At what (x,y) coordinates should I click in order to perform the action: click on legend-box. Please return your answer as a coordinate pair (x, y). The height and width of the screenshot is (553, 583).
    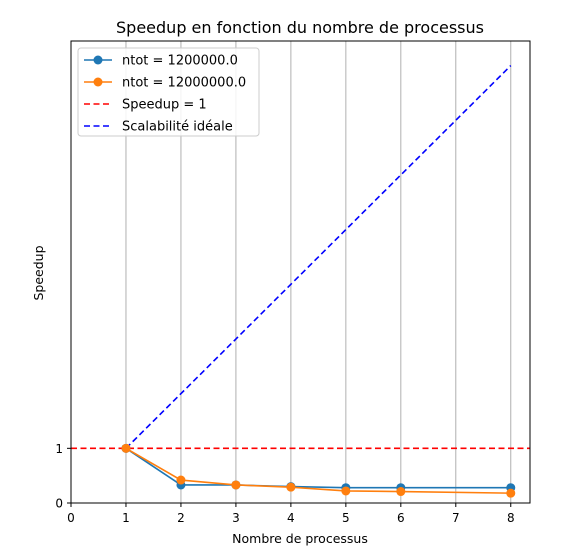
    Looking at the image, I should click on (168, 92).